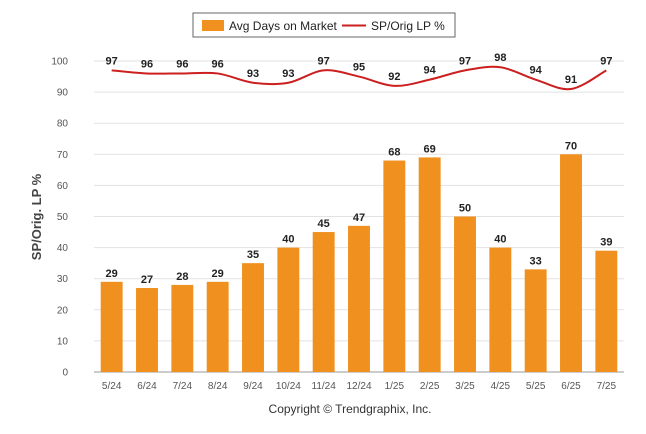 The width and height of the screenshot is (646, 434). What do you see at coordinates (536, 386) in the screenshot?
I see `x-tick-label: 5/25` at bounding box center [536, 386].